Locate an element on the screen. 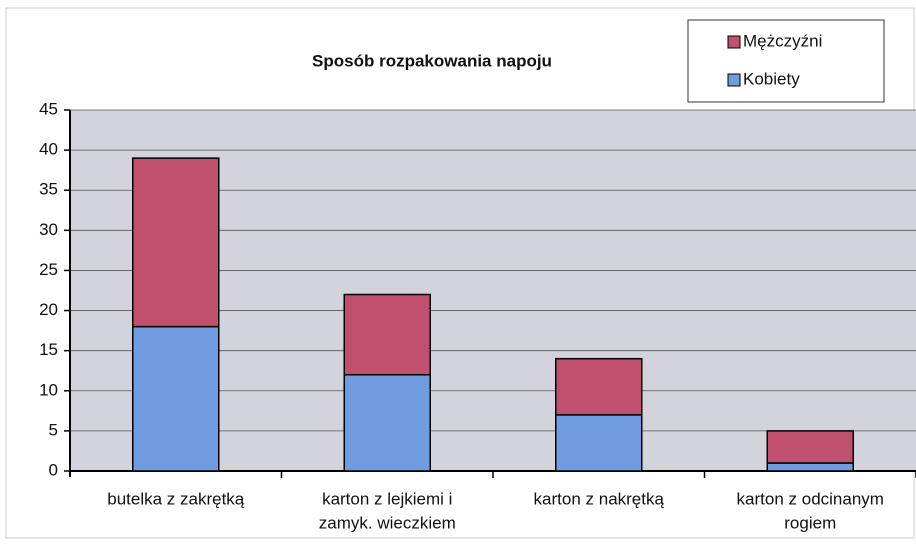  legend-label: Mężczyźni is located at coordinates (782, 40).